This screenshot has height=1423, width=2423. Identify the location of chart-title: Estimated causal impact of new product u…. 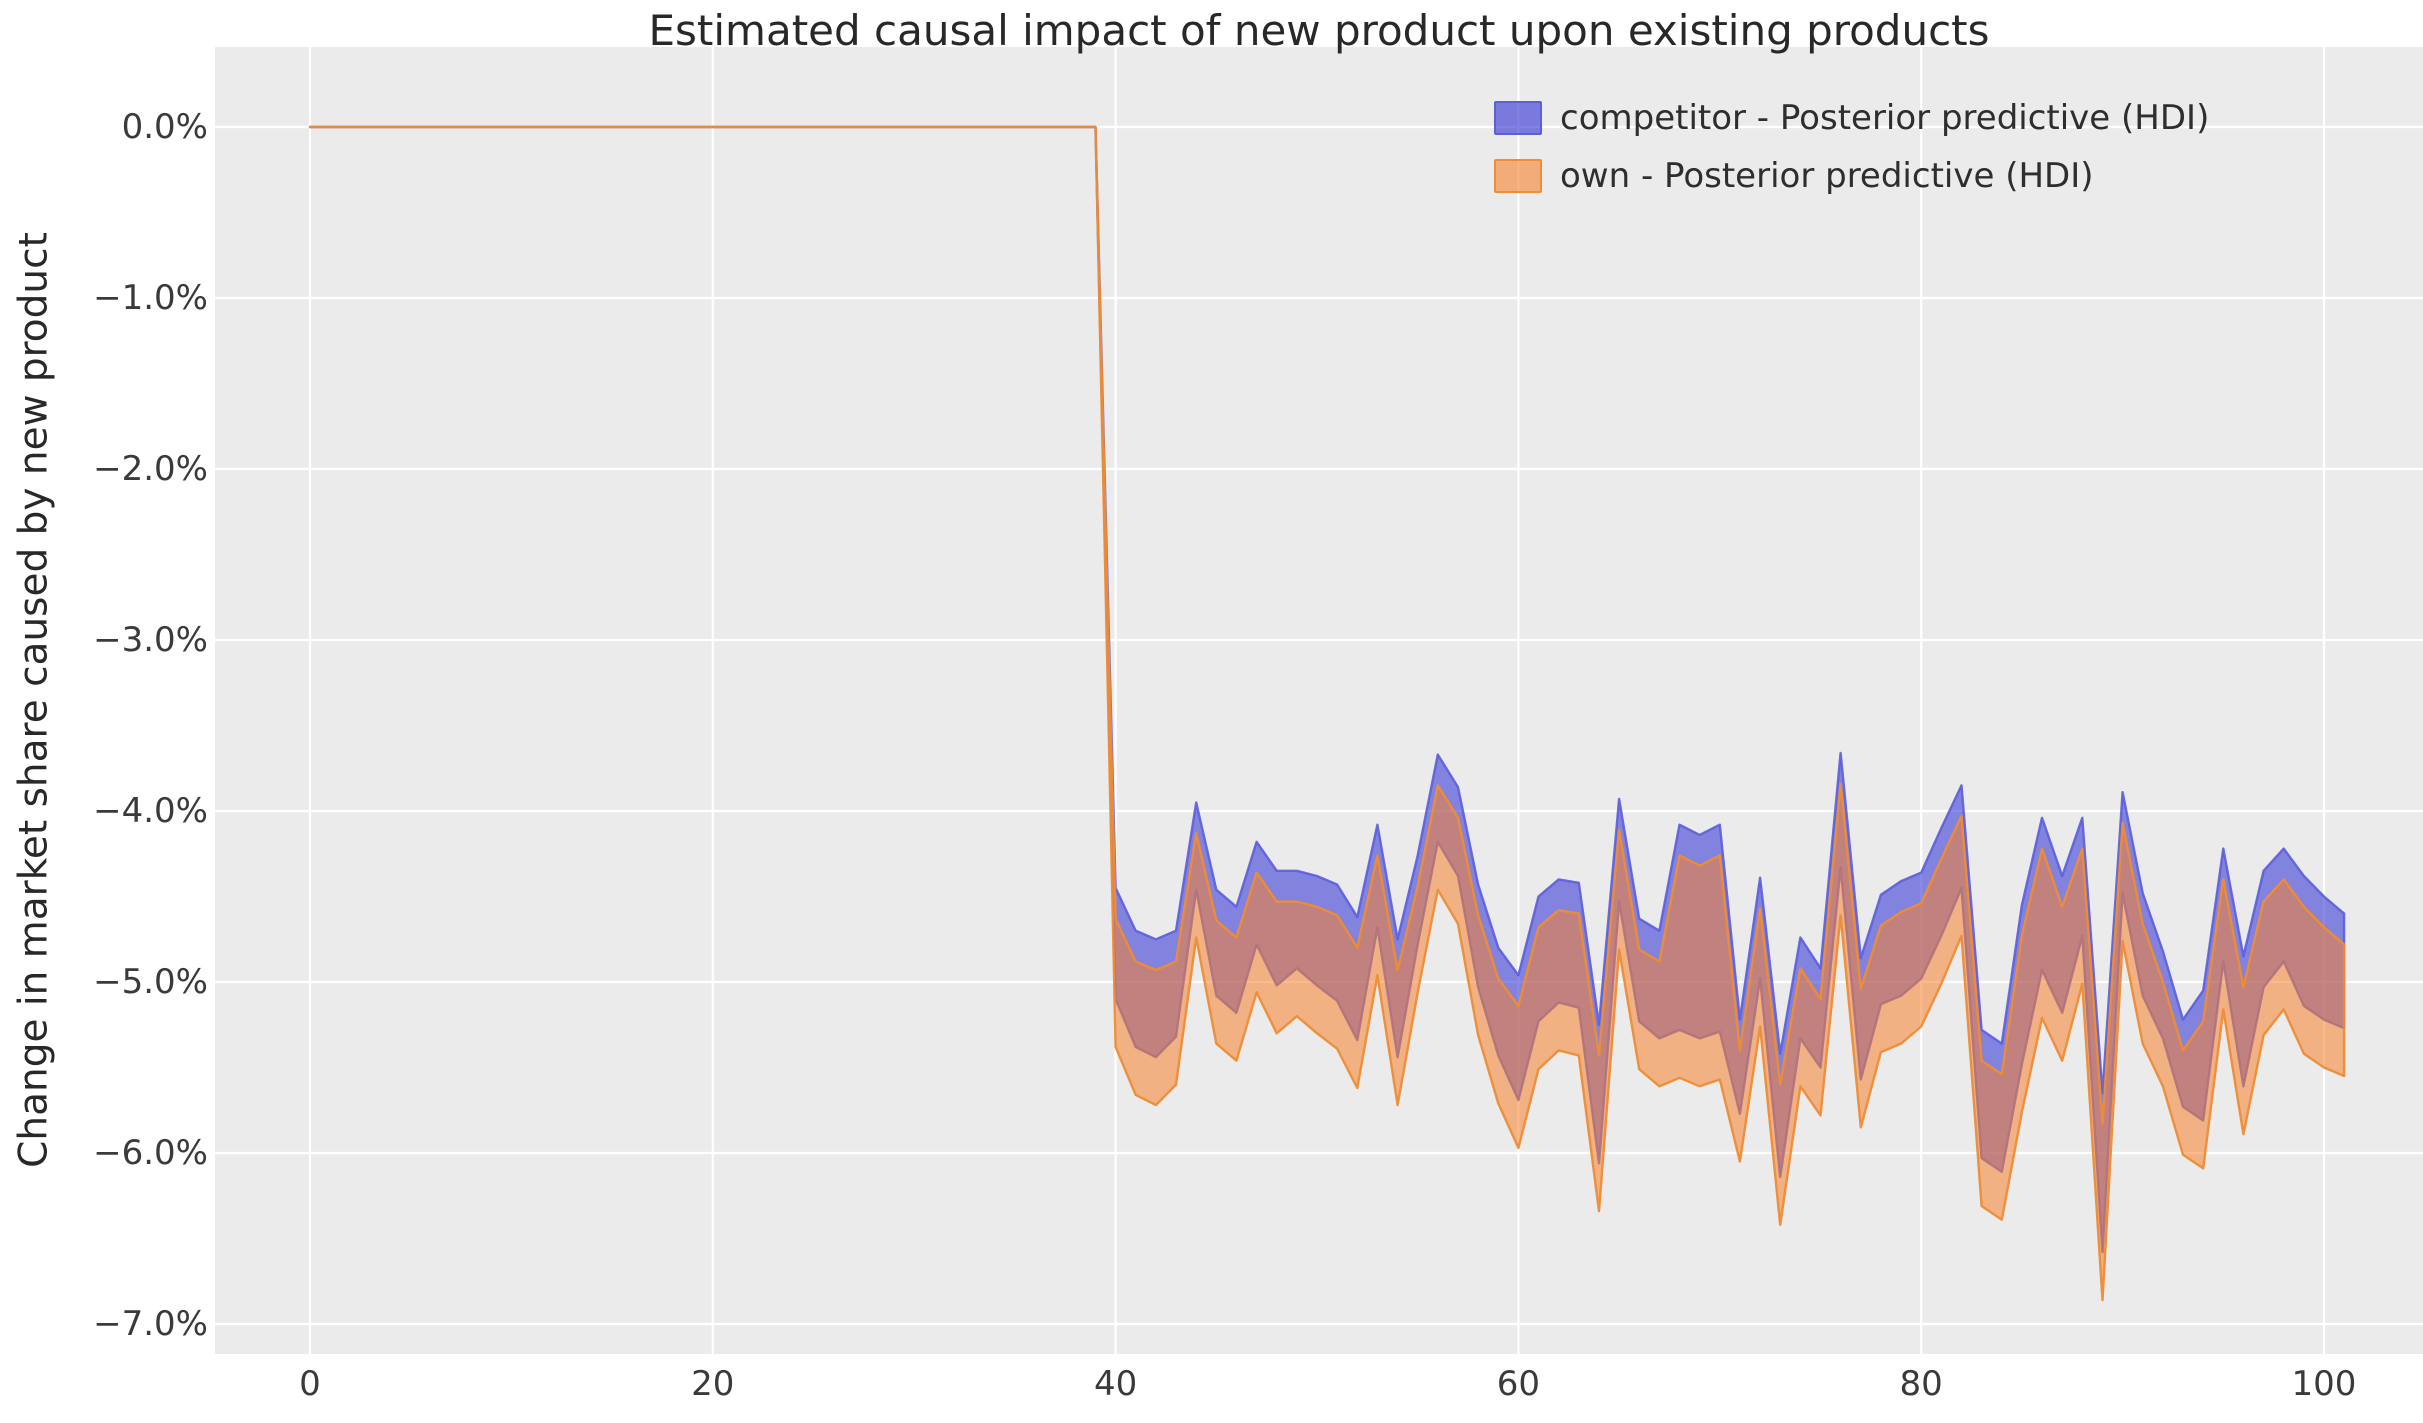
(1319, 30).